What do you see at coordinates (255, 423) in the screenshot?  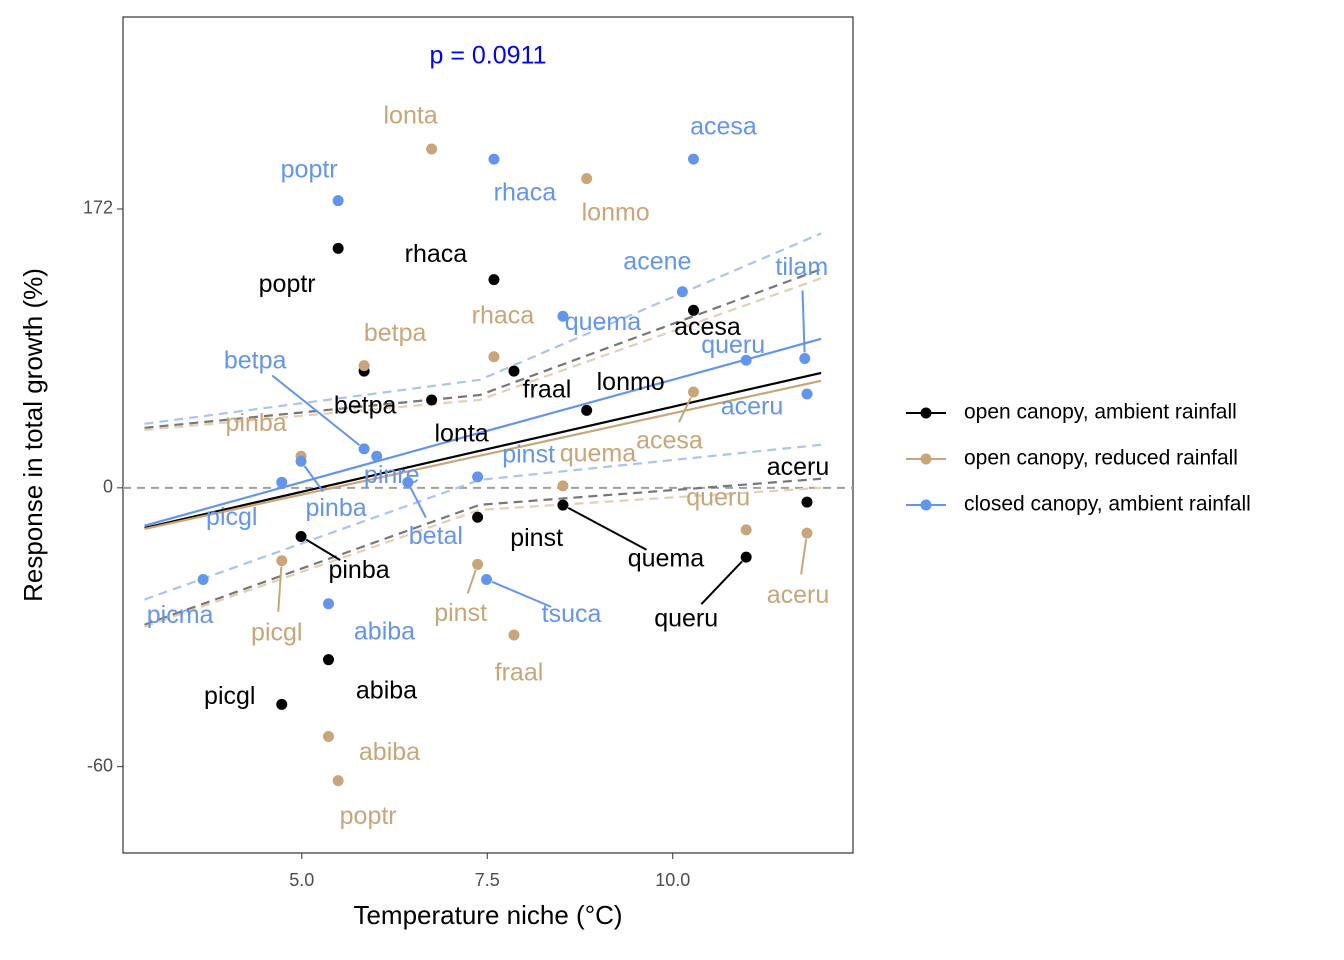 I see `point-label: pinba` at bounding box center [255, 423].